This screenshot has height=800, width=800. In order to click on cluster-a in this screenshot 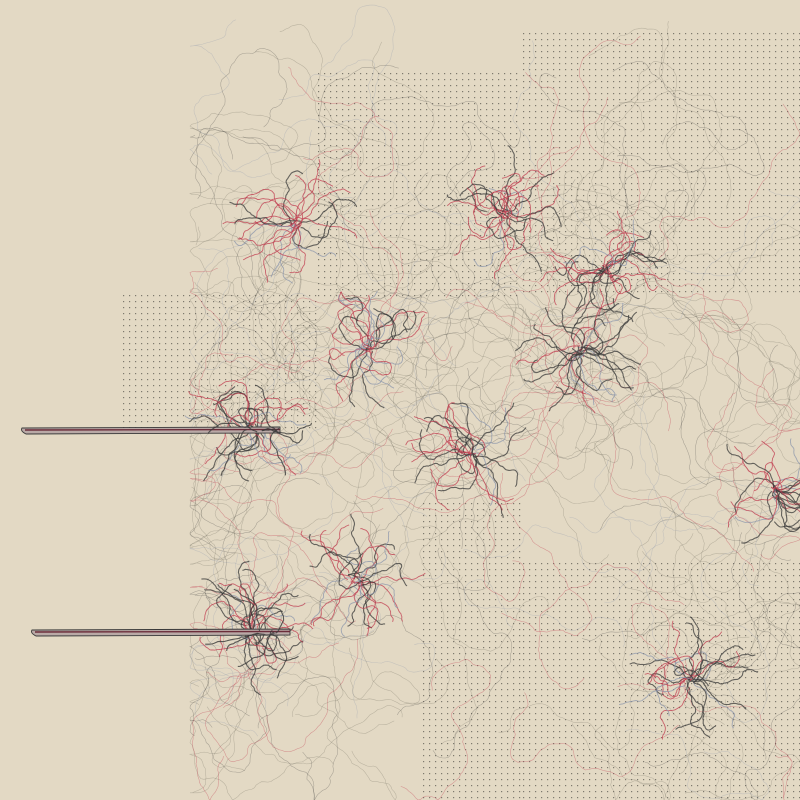, I will do `click(290, 221)`.